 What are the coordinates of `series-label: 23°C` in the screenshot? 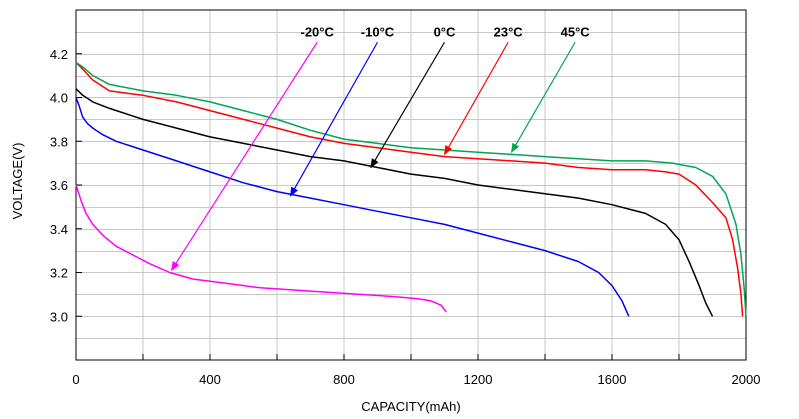 It's located at (509, 31).